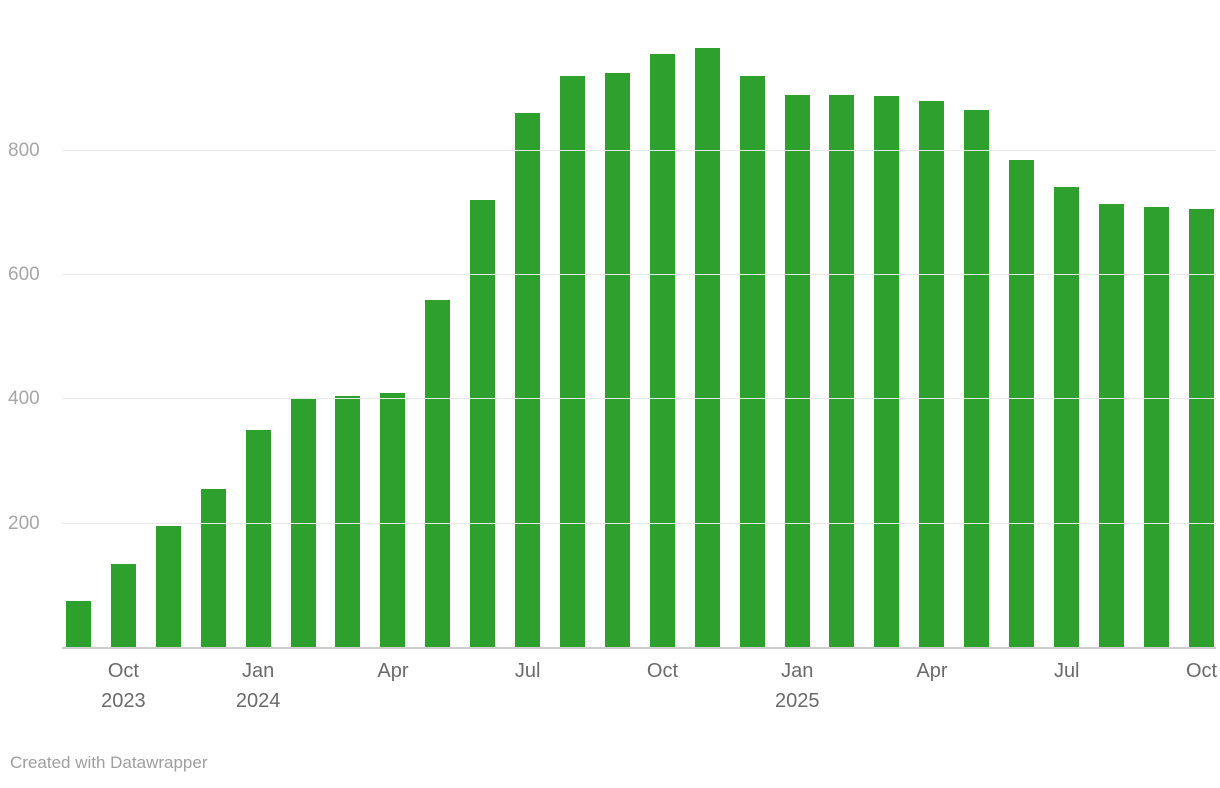 The height and width of the screenshot is (788, 1220). Describe the element at coordinates (24, 523) in the screenshot. I see `y-axis-tick-label: 200` at that location.